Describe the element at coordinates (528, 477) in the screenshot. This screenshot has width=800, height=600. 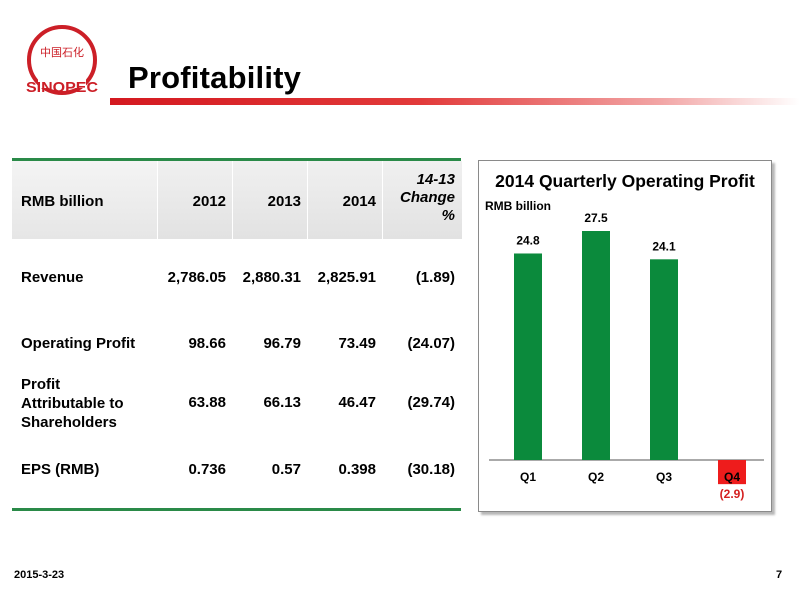
I see `category-label-q1: Q1` at that location.